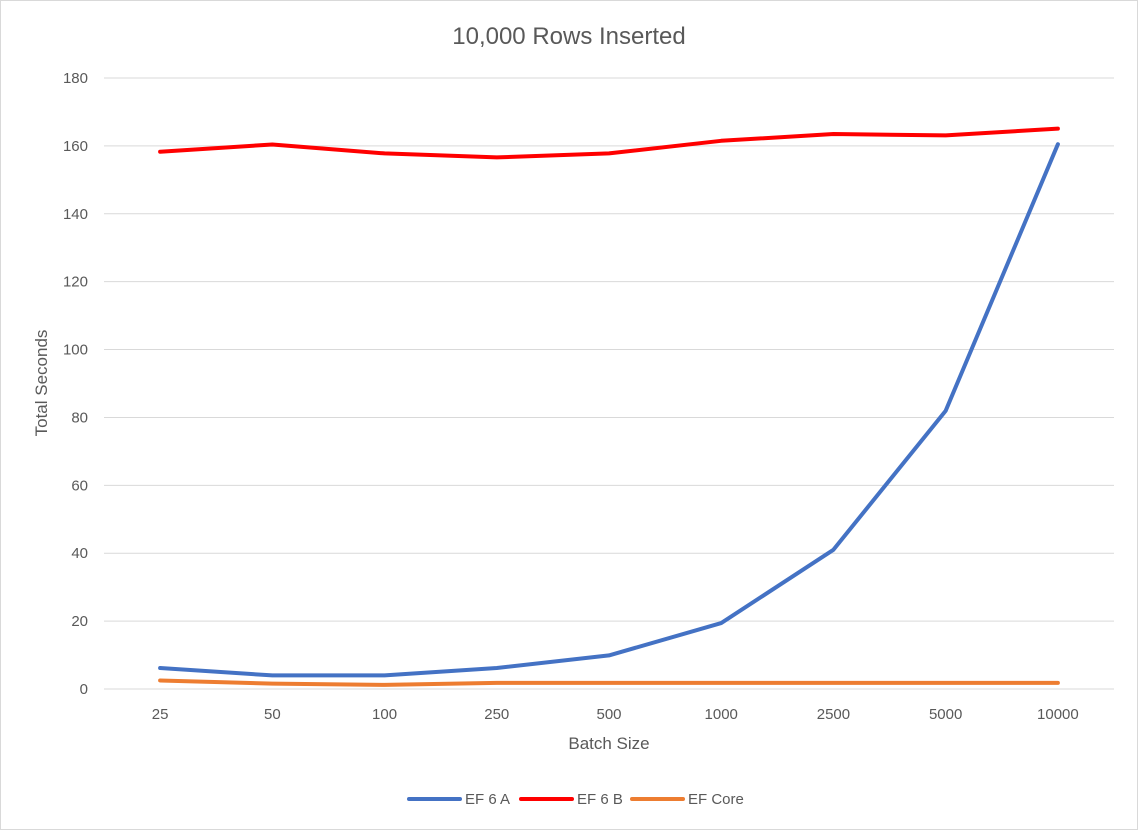 The height and width of the screenshot is (830, 1138). What do you see at coordinates (75, 350) in the screenshot?
I see `y-tick-label: 100` at bounding box center [75, 350].